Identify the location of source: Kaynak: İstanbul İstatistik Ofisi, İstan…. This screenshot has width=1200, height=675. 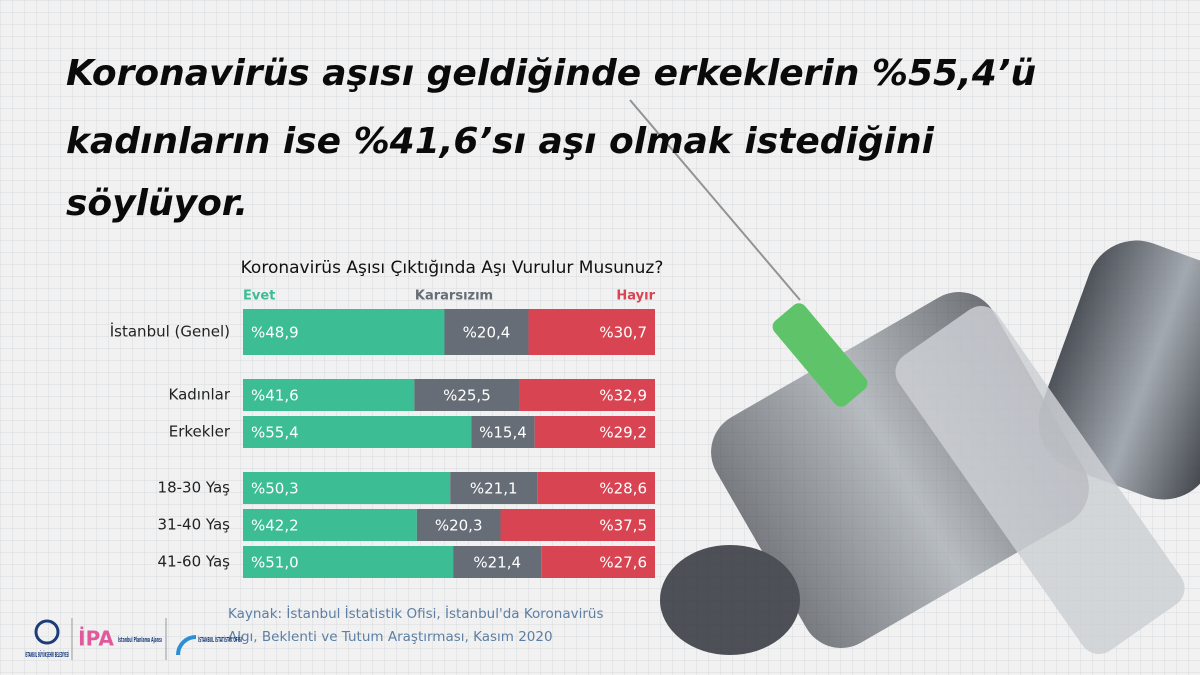
(416, 613).